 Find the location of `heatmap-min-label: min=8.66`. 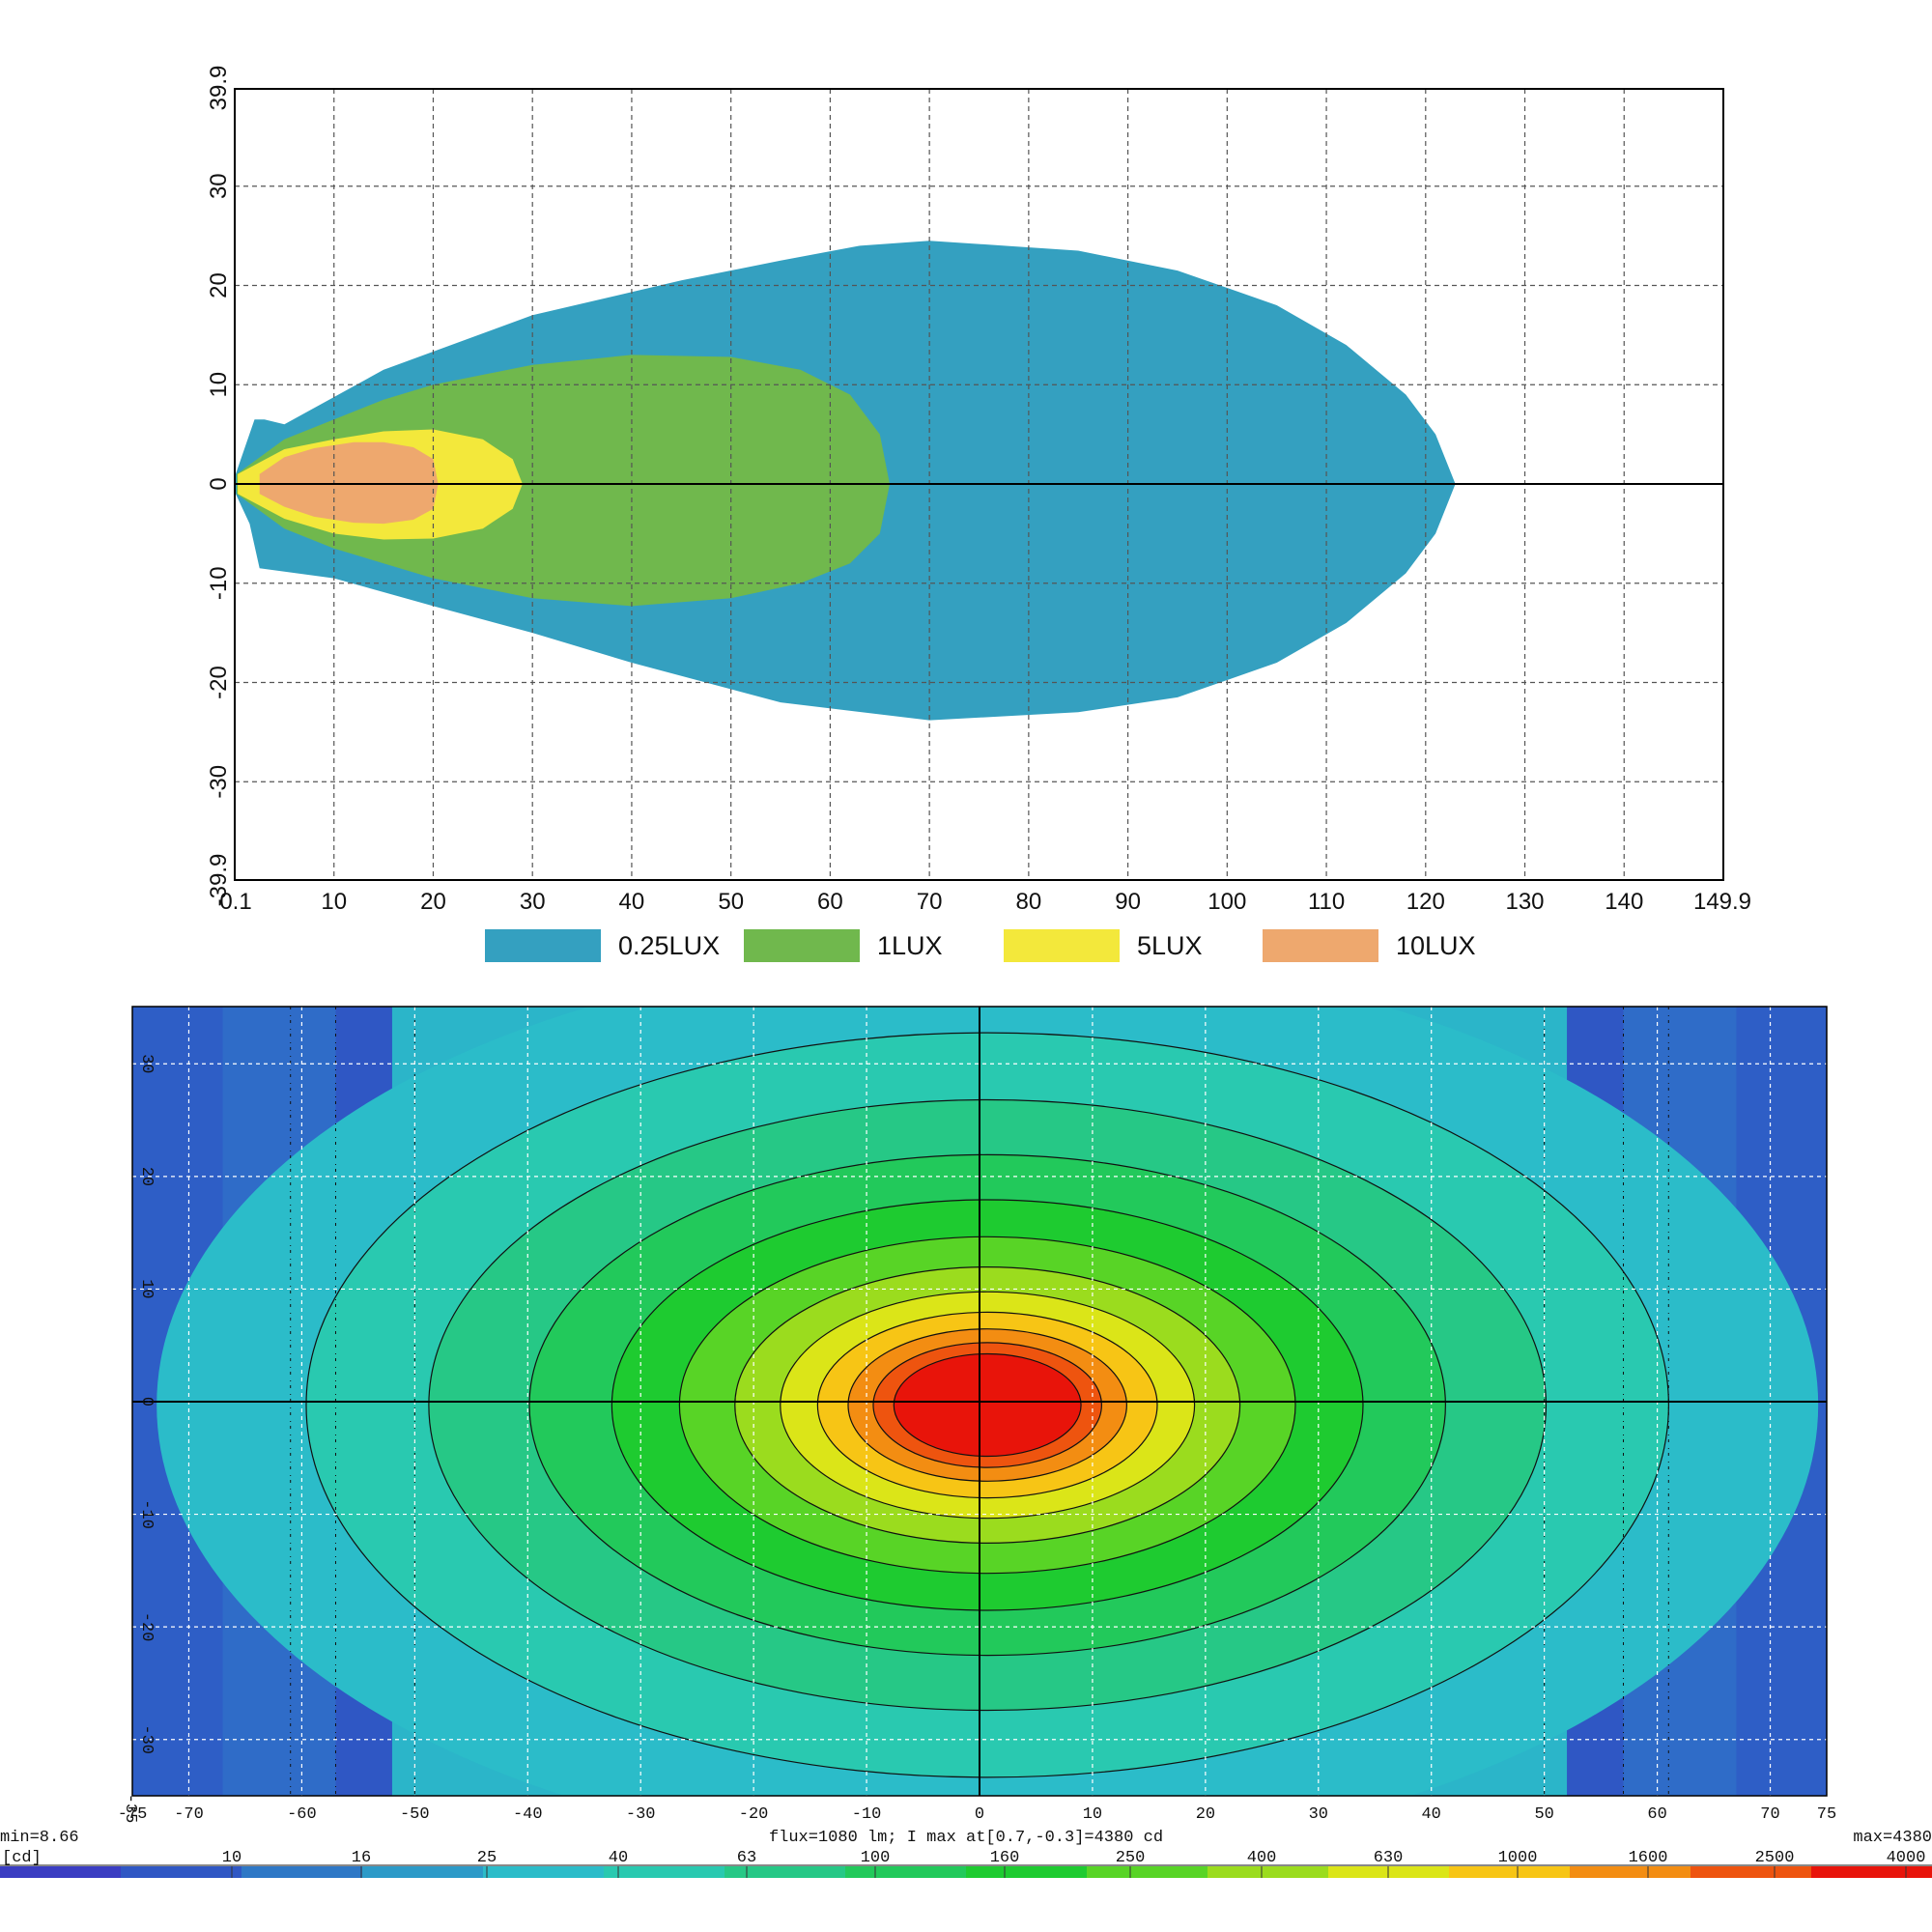

heatmap-min-label: min=8.66 is located at coordinates (39, 1838).